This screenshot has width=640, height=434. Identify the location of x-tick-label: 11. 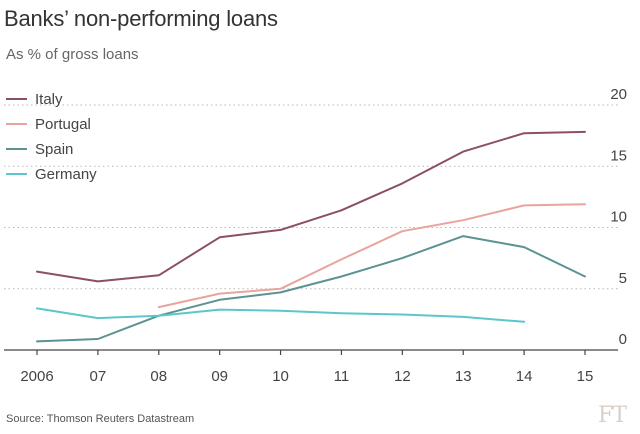
(342, 376).